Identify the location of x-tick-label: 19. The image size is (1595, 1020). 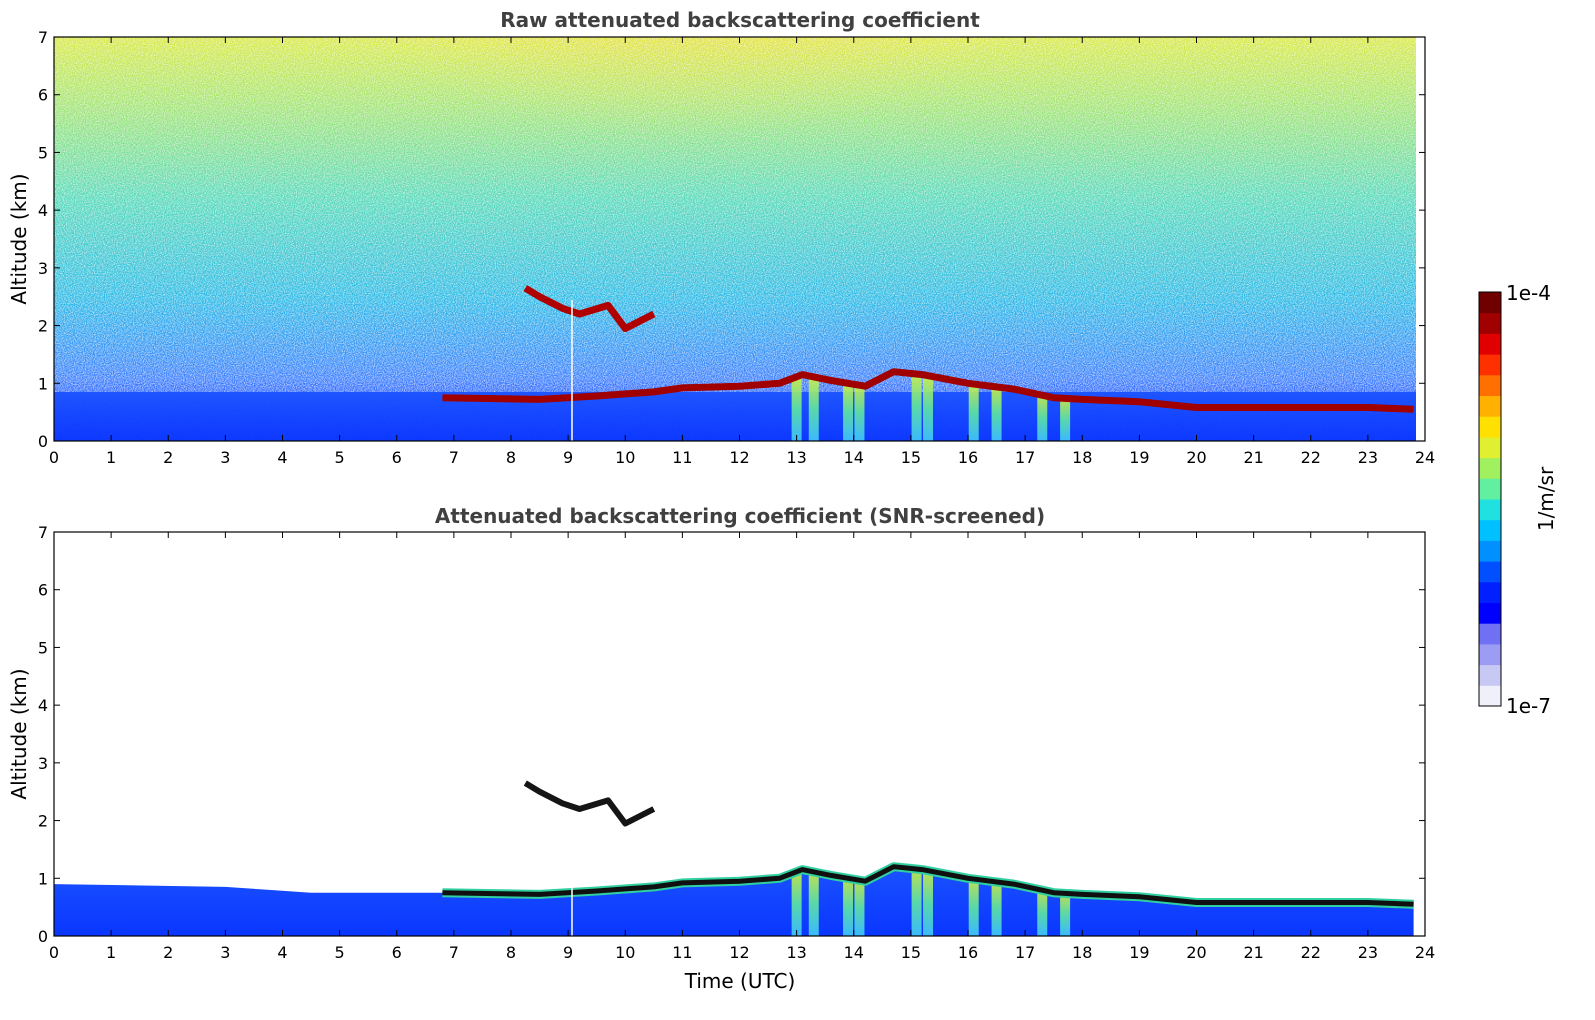
(1139, 457).